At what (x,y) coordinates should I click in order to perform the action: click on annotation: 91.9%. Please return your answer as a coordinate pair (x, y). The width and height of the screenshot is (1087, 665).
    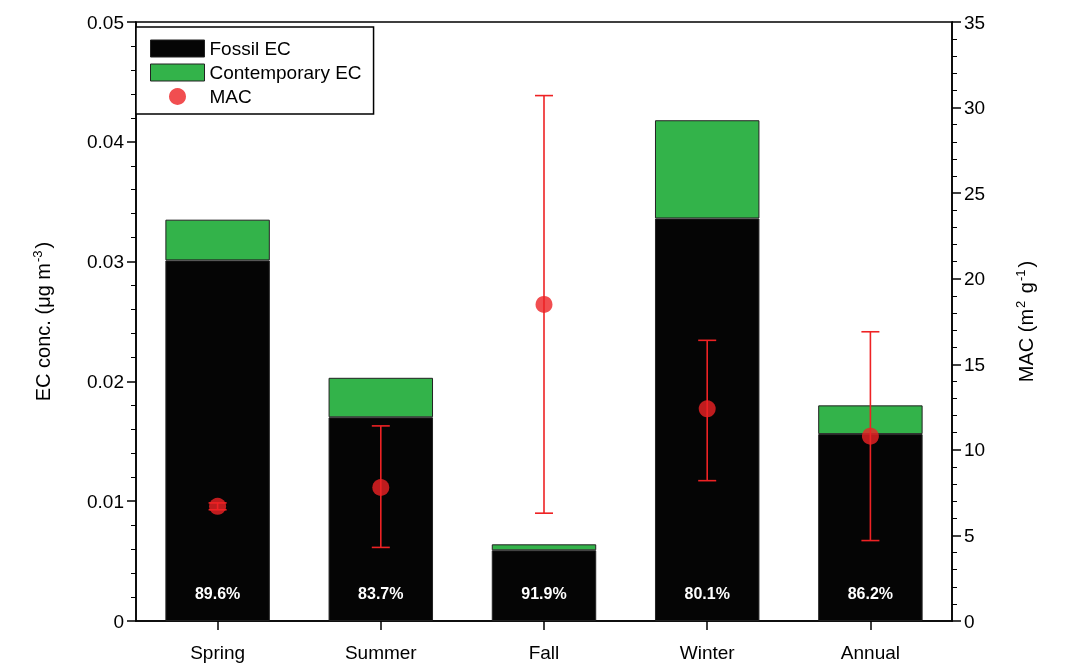
    Looking at the image, I should click on (544, 593).